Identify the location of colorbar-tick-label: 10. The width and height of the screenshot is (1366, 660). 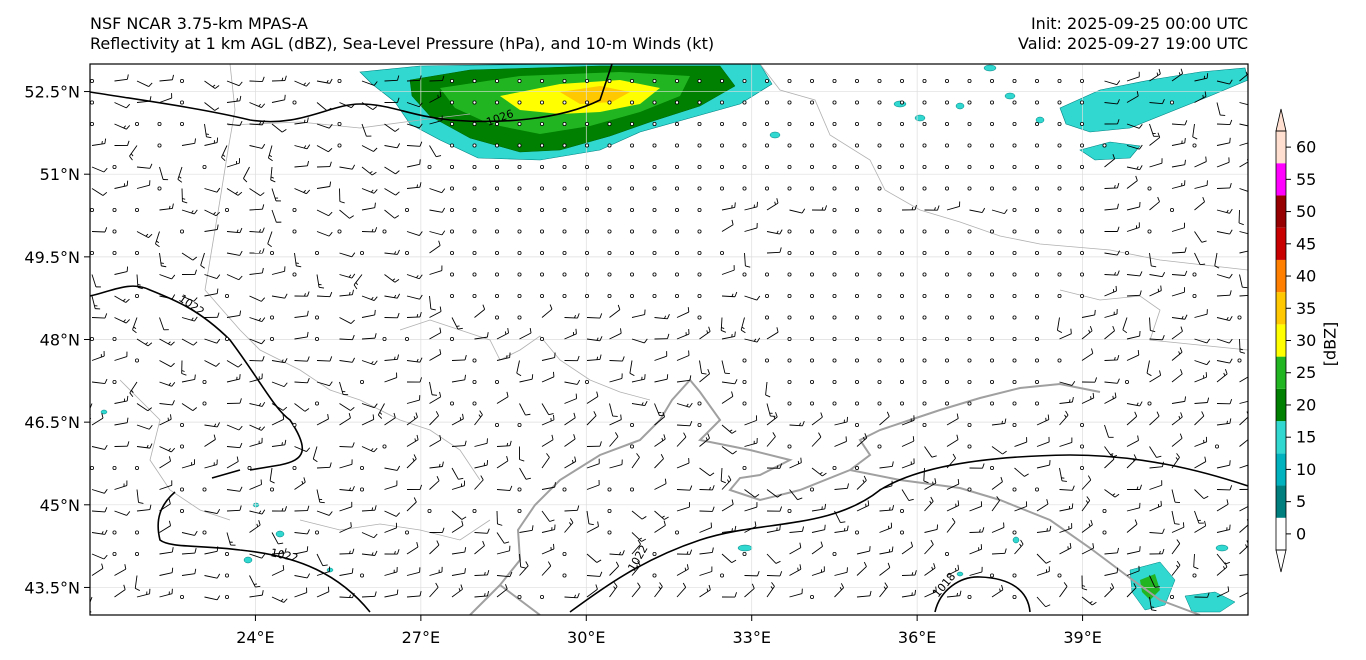
(1306, 469).